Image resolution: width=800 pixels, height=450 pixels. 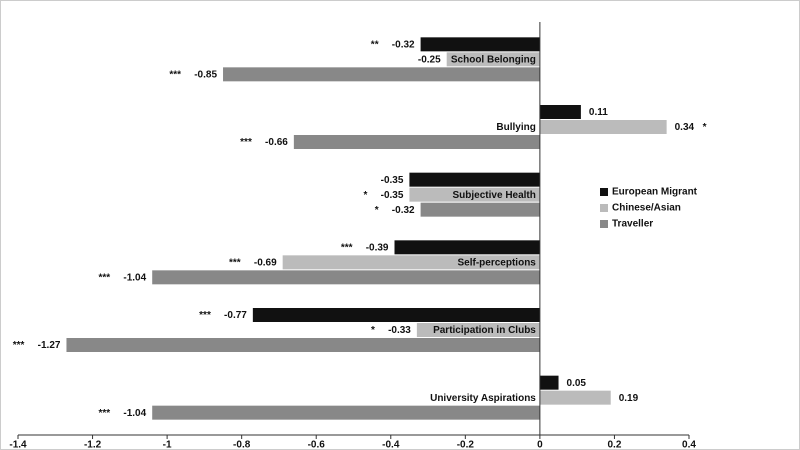 What do you see at coordinates (646, 208) in the screenshot?
I see `legend-label: Chinese/Asian` at bounding box center [646, 208].